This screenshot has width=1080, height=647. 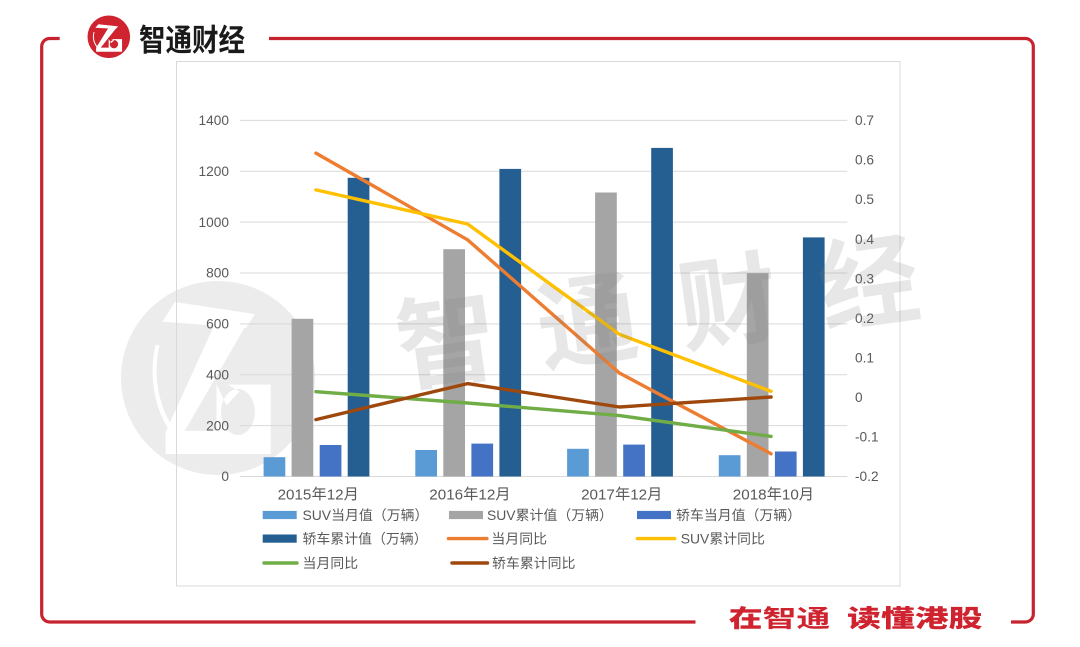 What do you see at coordinates (598, 494) in the screenshot?
I see `svg-text: 2017` at bounding box center [598, 494].